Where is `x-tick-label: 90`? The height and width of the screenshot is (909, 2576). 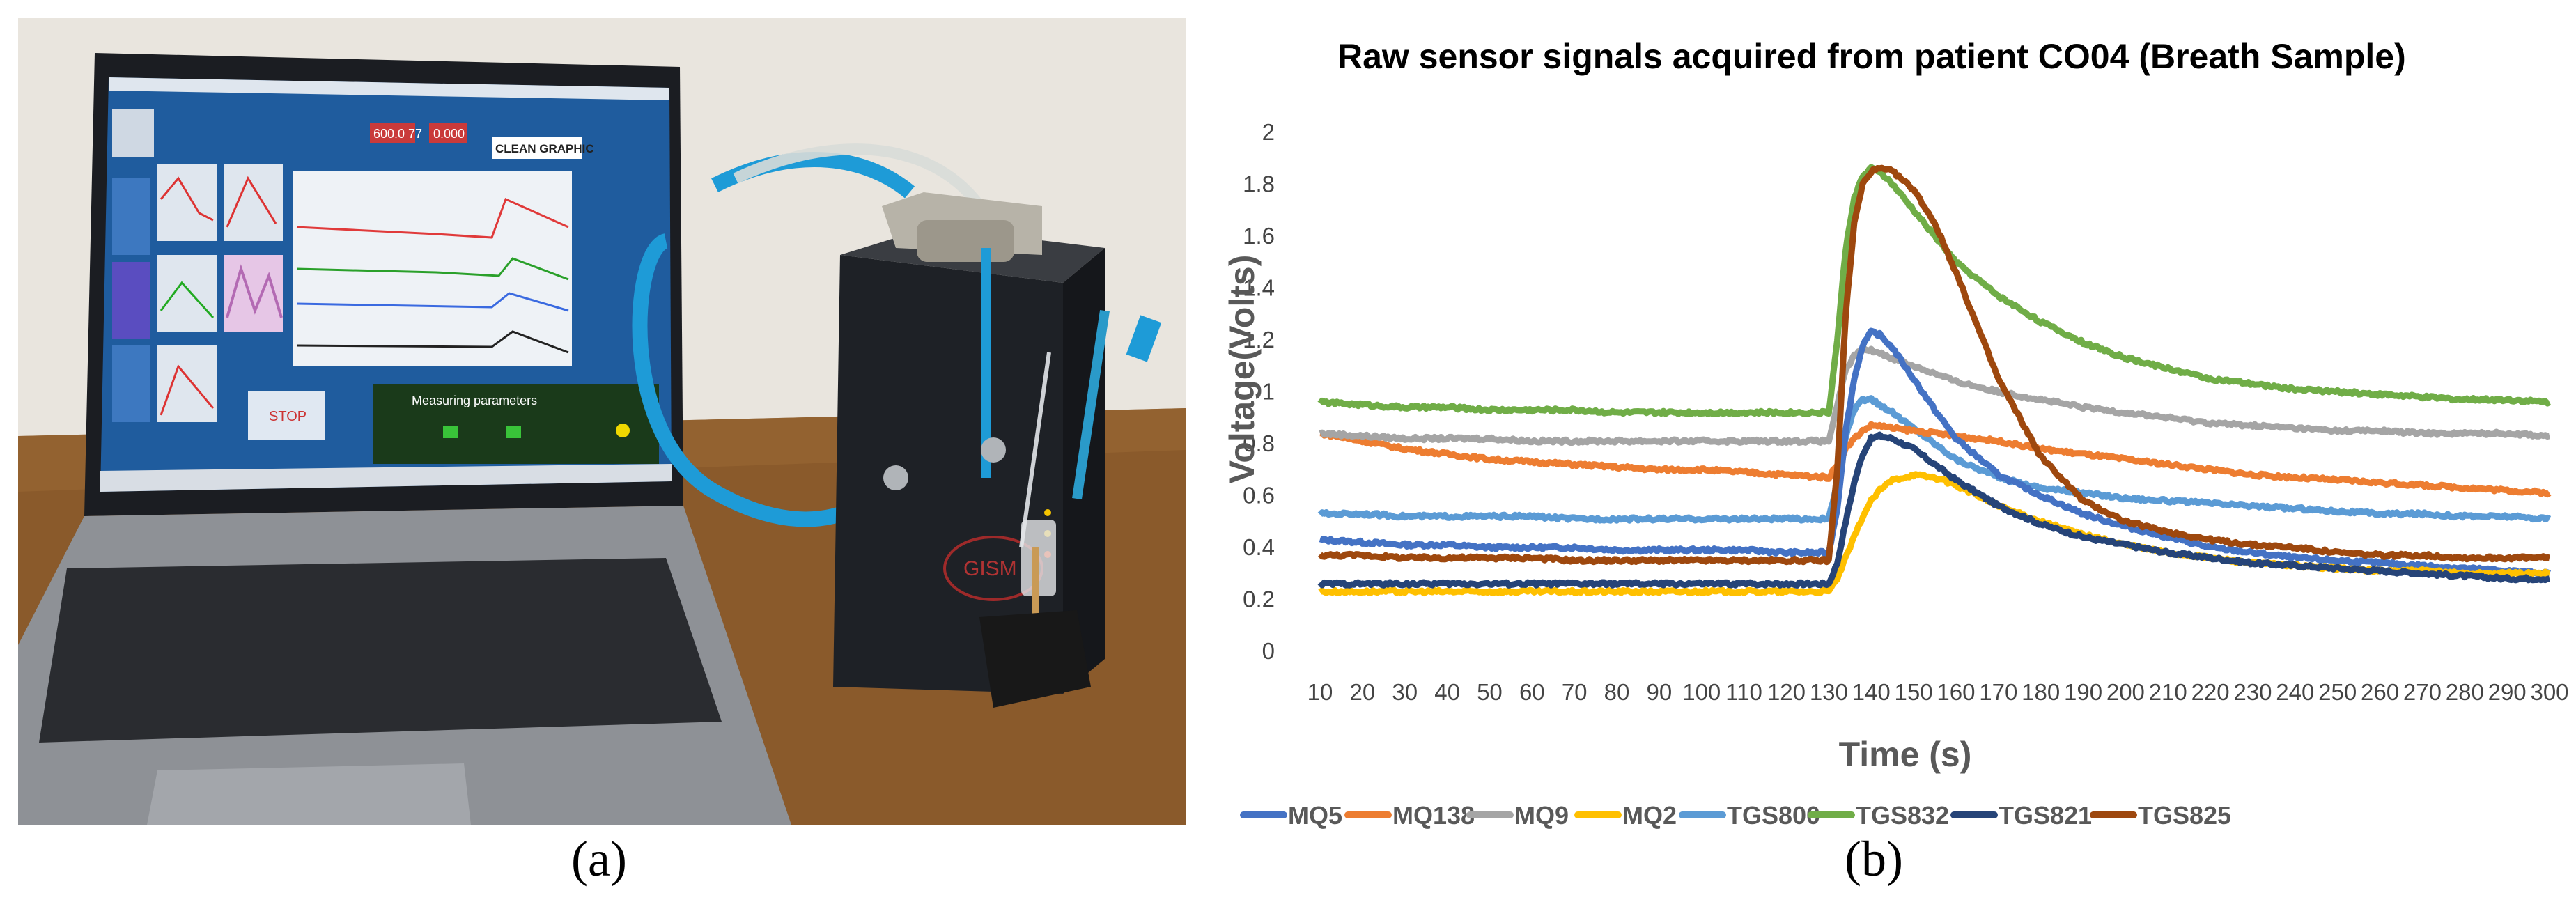
x-tick-label: 90 is located at coordinates (1660, 692).